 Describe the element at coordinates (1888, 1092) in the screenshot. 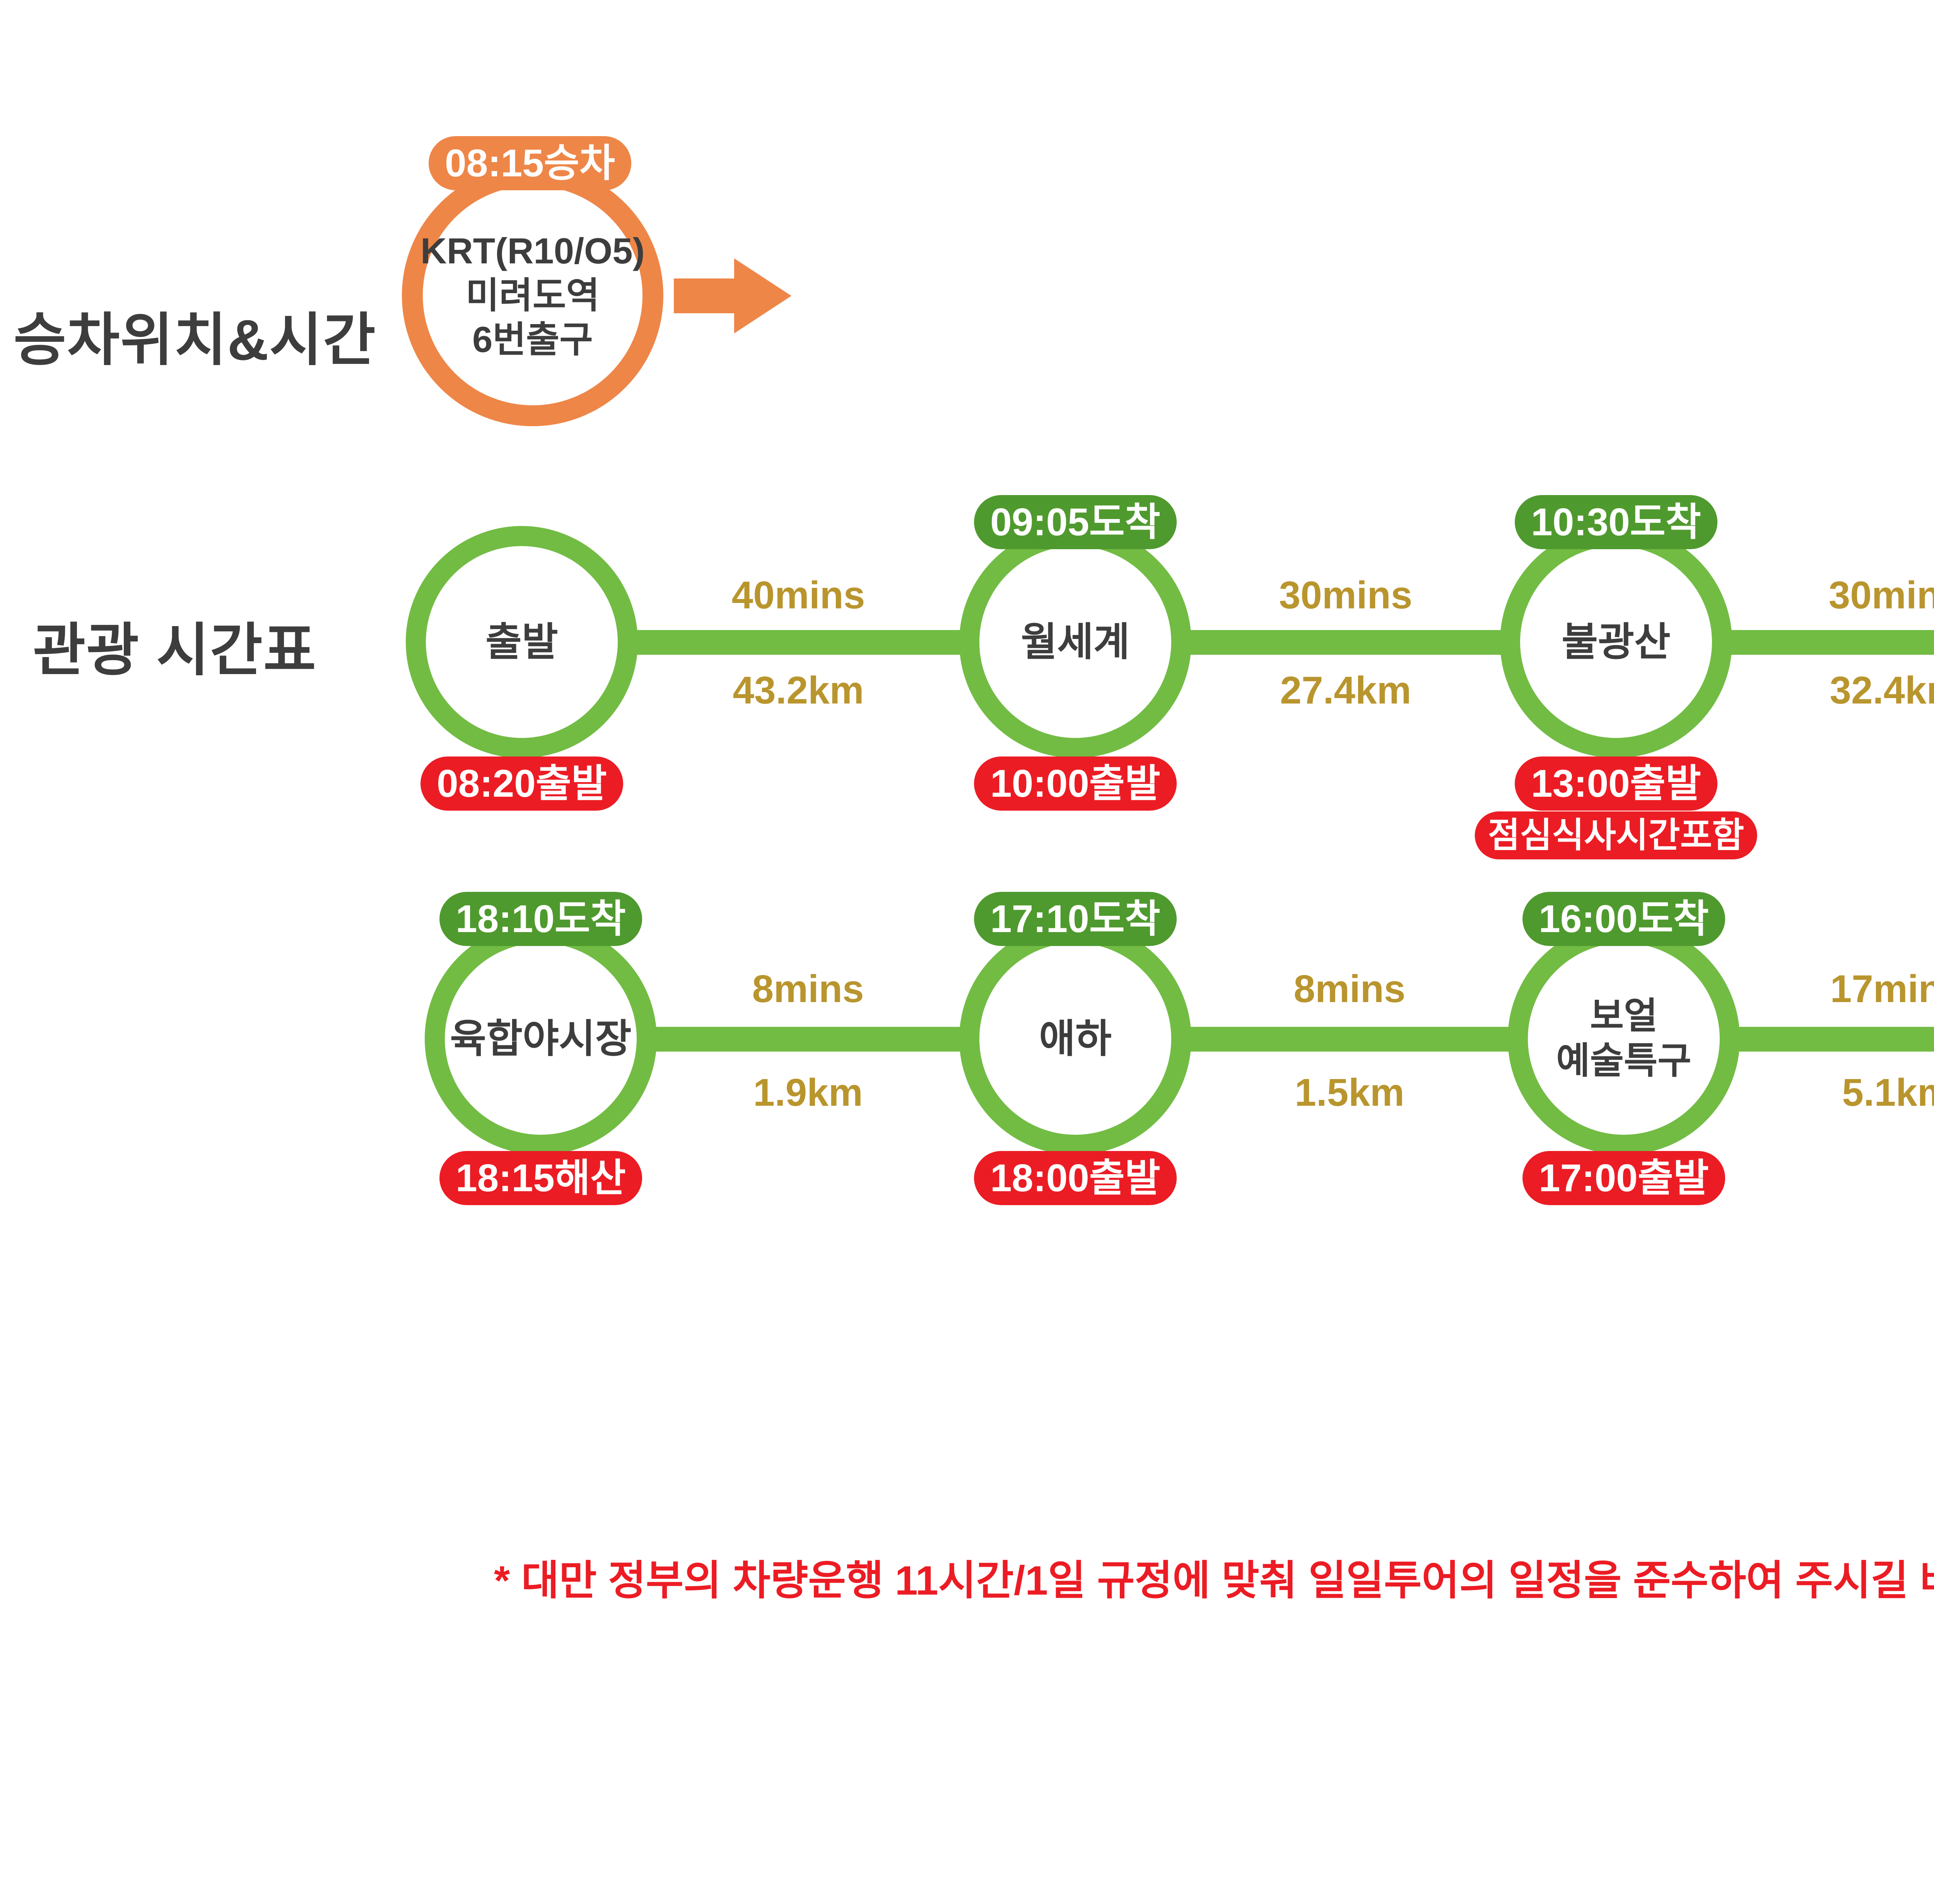

I see `leg-distance-row2-3: 5.1km` at that location.